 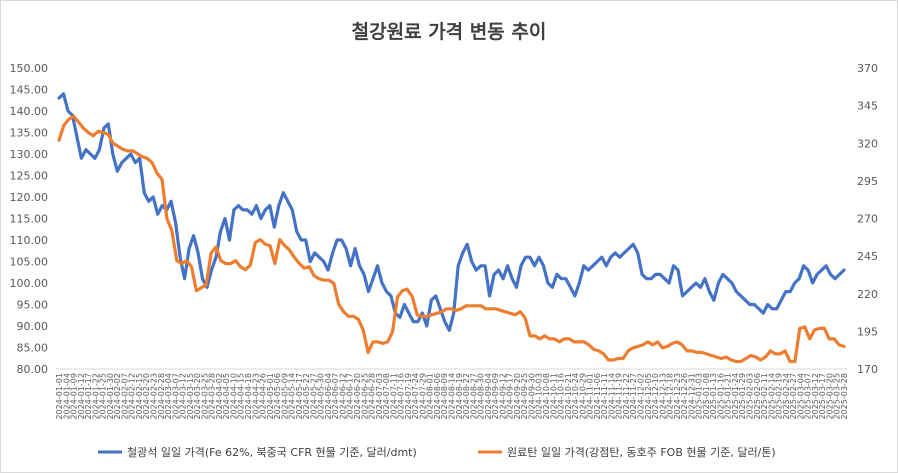 I want to click on x-tick-label: 2024-11-27, so click(x=633, y=396).